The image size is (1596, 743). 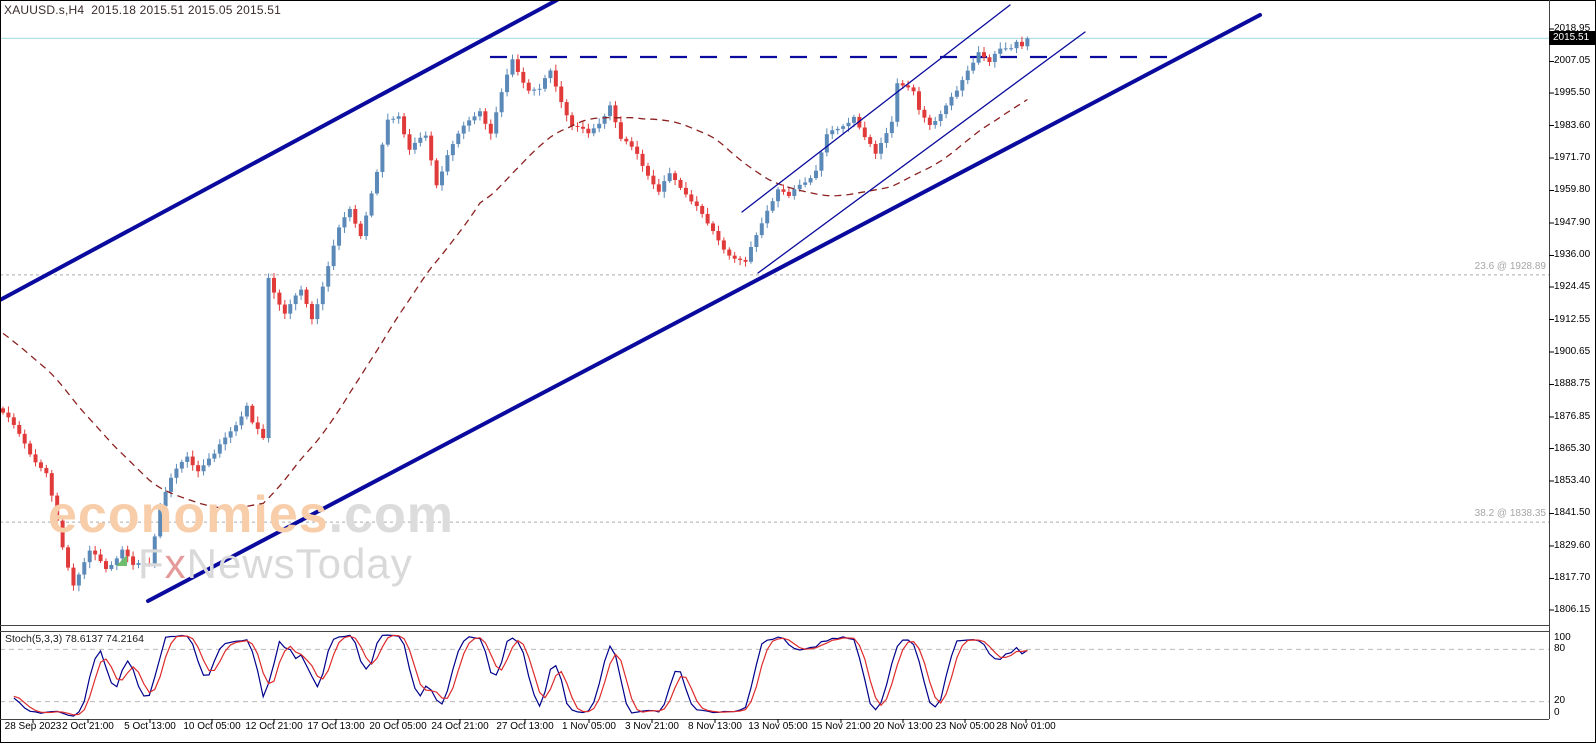 I want to click on time-axis-label: 13 Nov 05:00, so click(x=778, y=726).